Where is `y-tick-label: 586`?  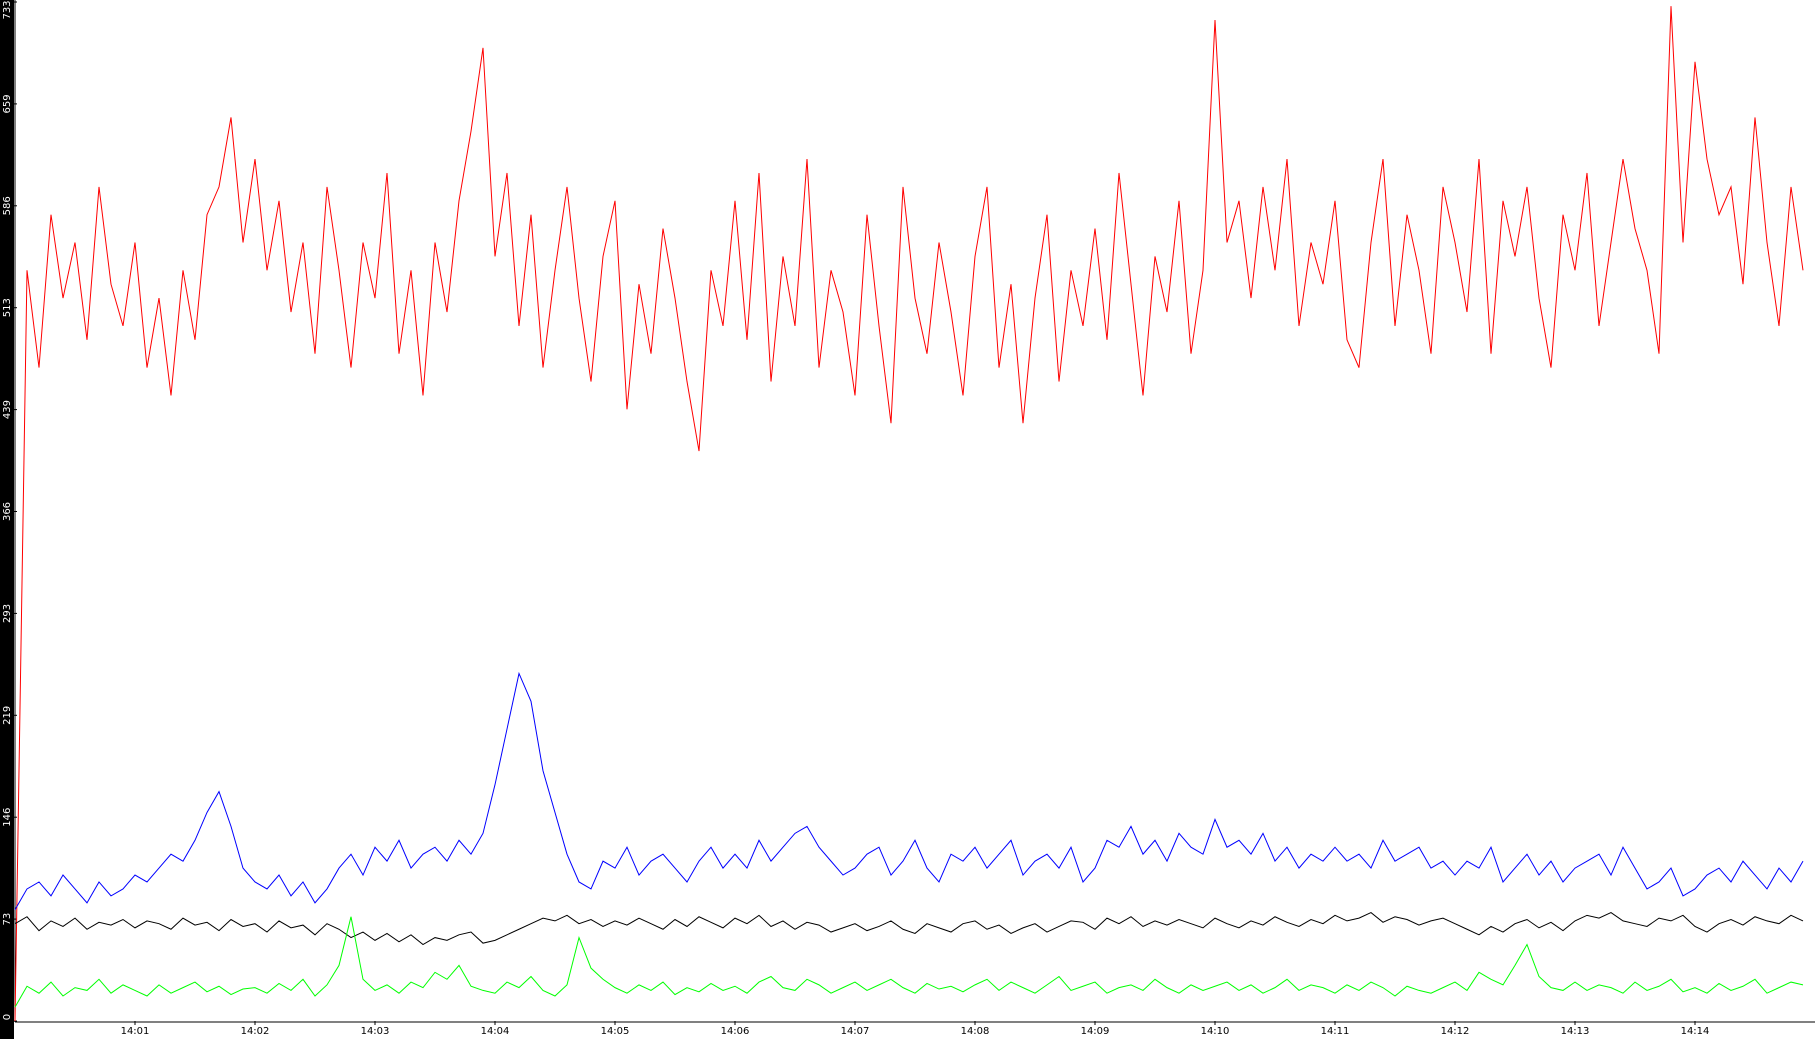
y-tick-label: 586 is located at coordinates (7, 205).